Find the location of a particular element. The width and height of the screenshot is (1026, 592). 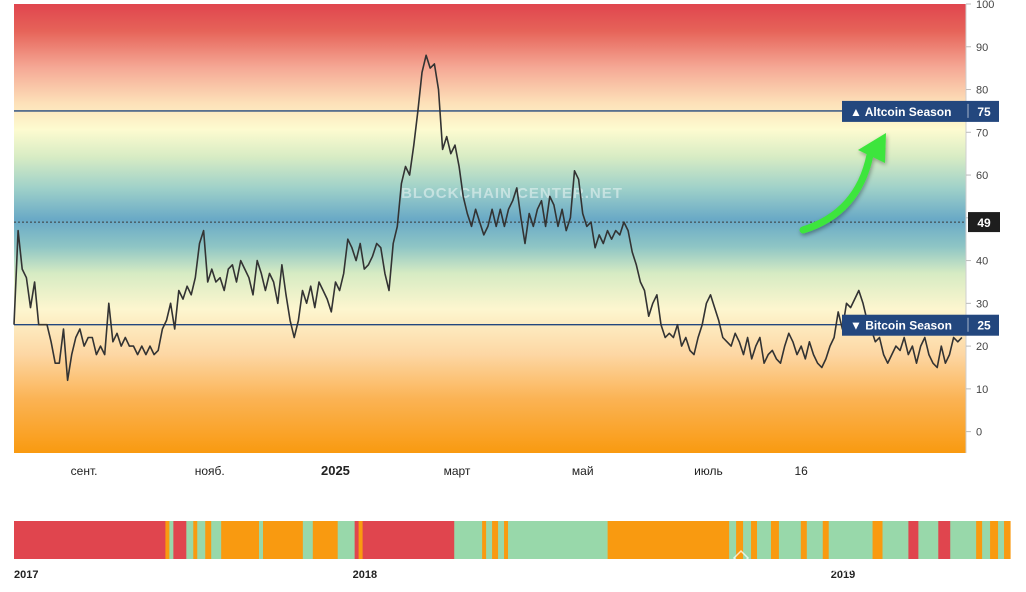

heatmap-year-ticks: 2017 2018 2019 is located at coordinates (434, 575).